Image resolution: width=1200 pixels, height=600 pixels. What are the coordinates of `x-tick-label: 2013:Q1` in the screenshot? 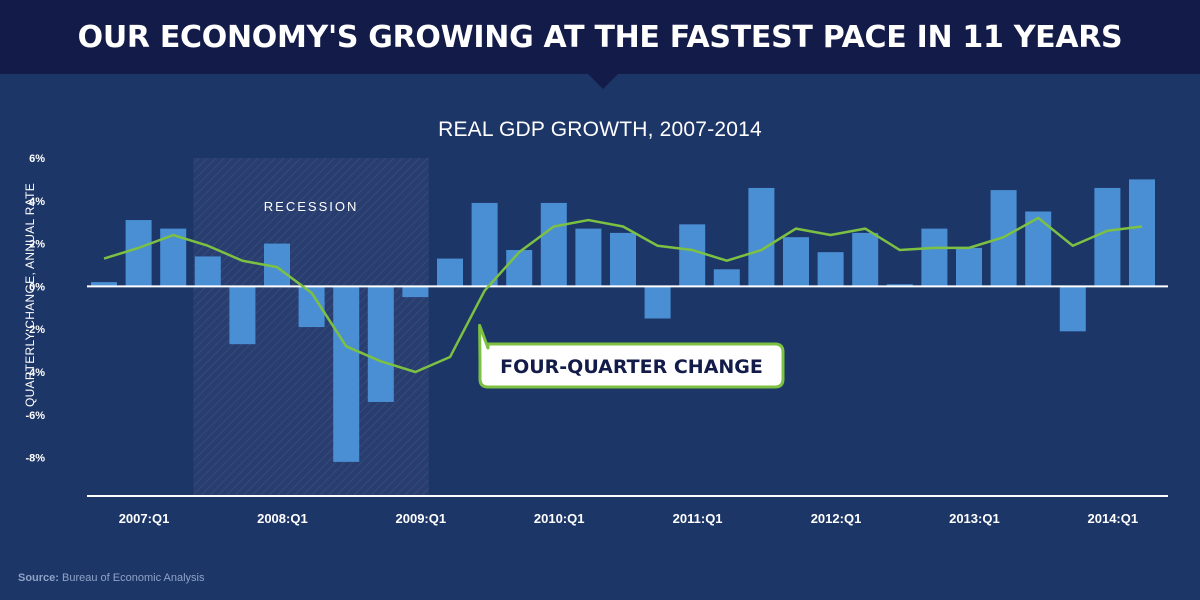 It's located at (974, 518).